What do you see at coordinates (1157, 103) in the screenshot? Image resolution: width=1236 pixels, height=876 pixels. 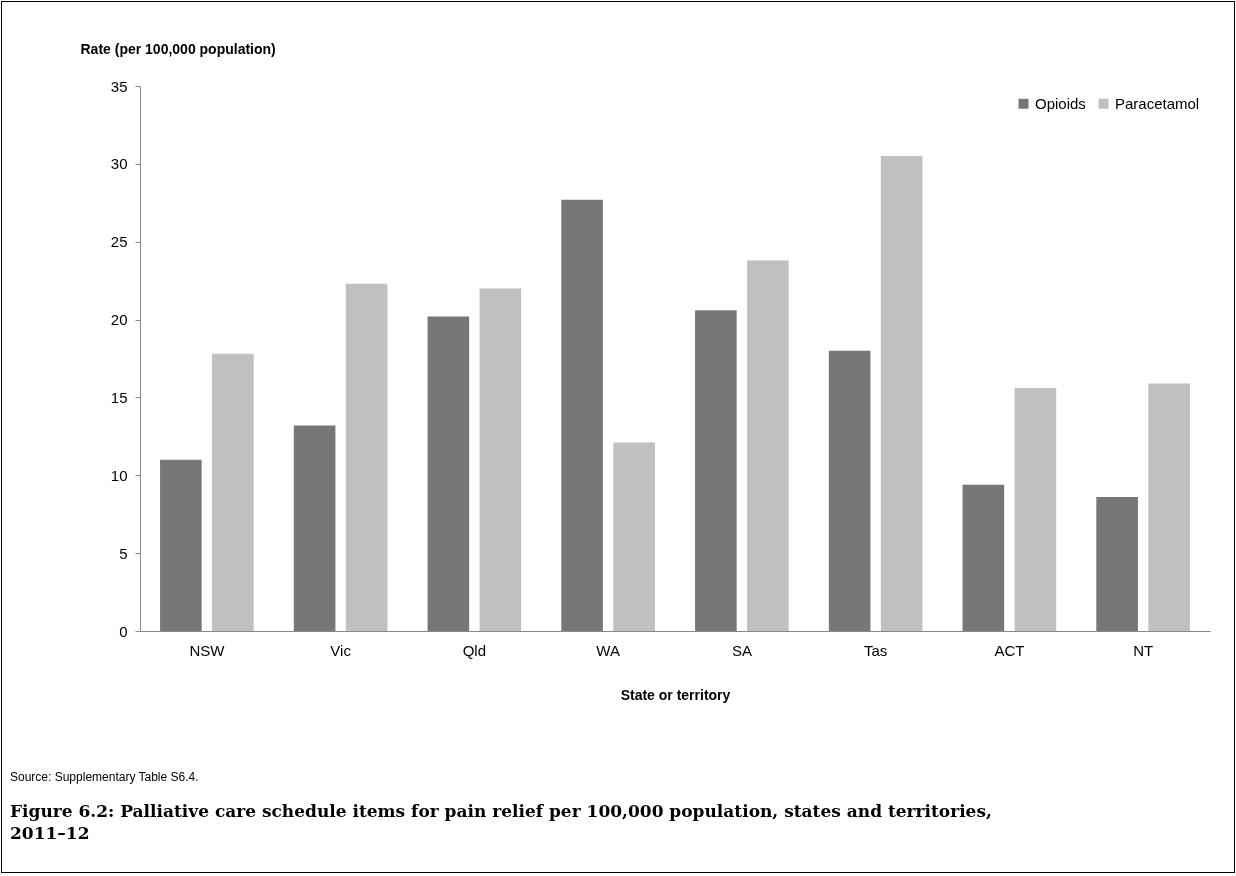 I see `legend-label: Paracetamol` at bounding box center [1157, 103].